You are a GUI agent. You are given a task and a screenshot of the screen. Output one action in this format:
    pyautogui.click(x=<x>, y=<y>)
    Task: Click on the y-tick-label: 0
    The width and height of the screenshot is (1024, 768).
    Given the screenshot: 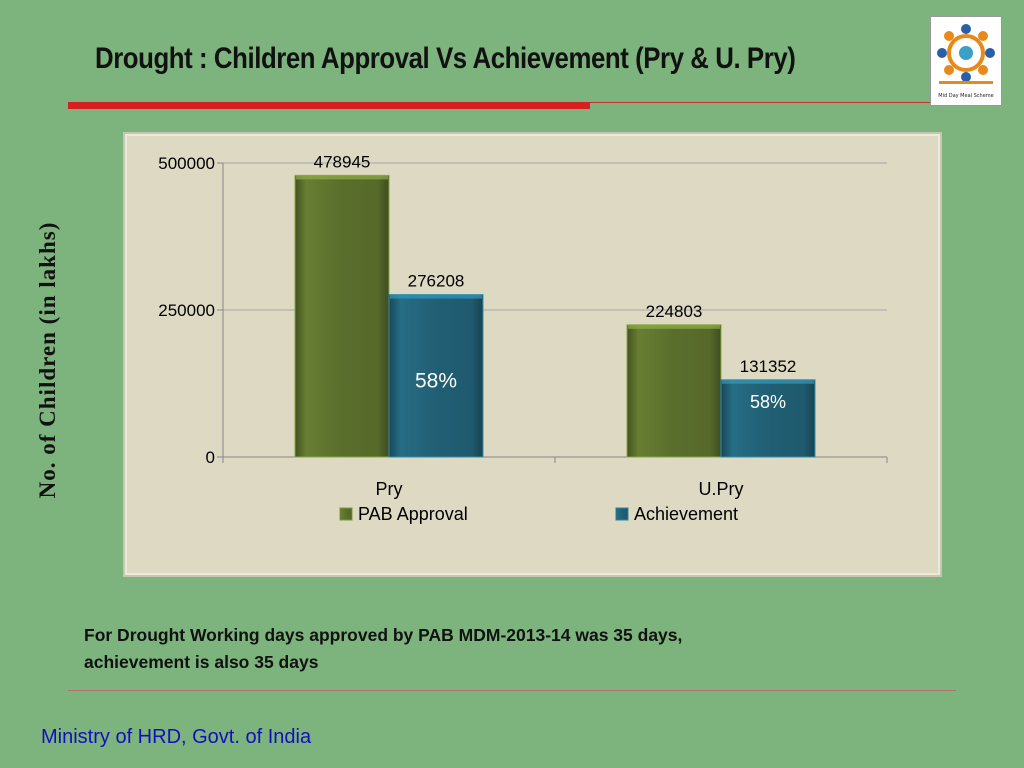 What is the action you would take?
    pyautogui.click(x=210, y=457)
    